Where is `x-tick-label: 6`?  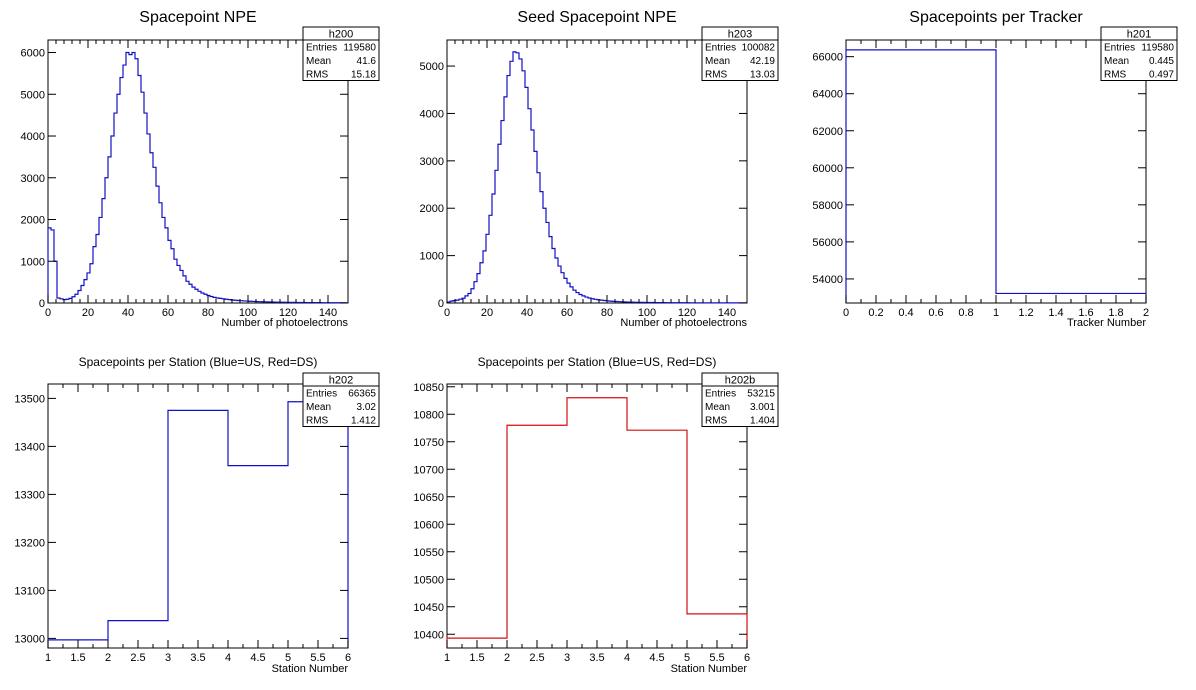
x-tick-label: 6 is located at coordinates (747, 658).